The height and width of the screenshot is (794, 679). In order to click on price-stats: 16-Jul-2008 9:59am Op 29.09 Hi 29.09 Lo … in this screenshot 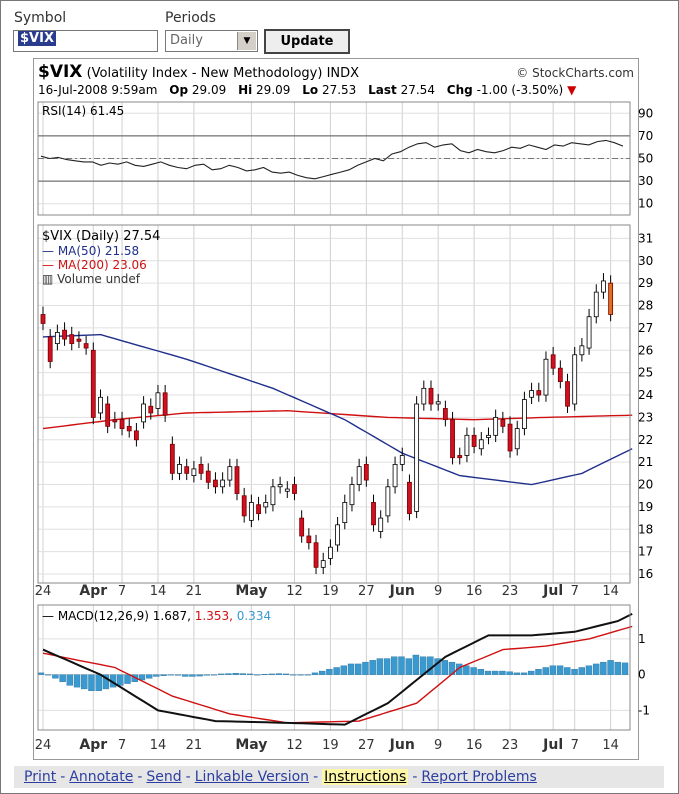, I will do `click(307, 90)`.